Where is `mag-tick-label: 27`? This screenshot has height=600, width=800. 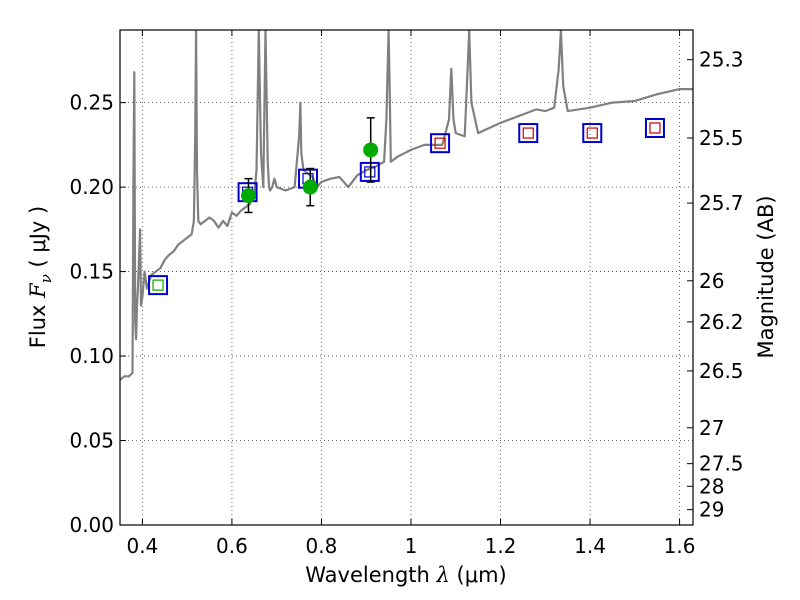
mag-tick-label: 27 is located at coordinates (711, 428).